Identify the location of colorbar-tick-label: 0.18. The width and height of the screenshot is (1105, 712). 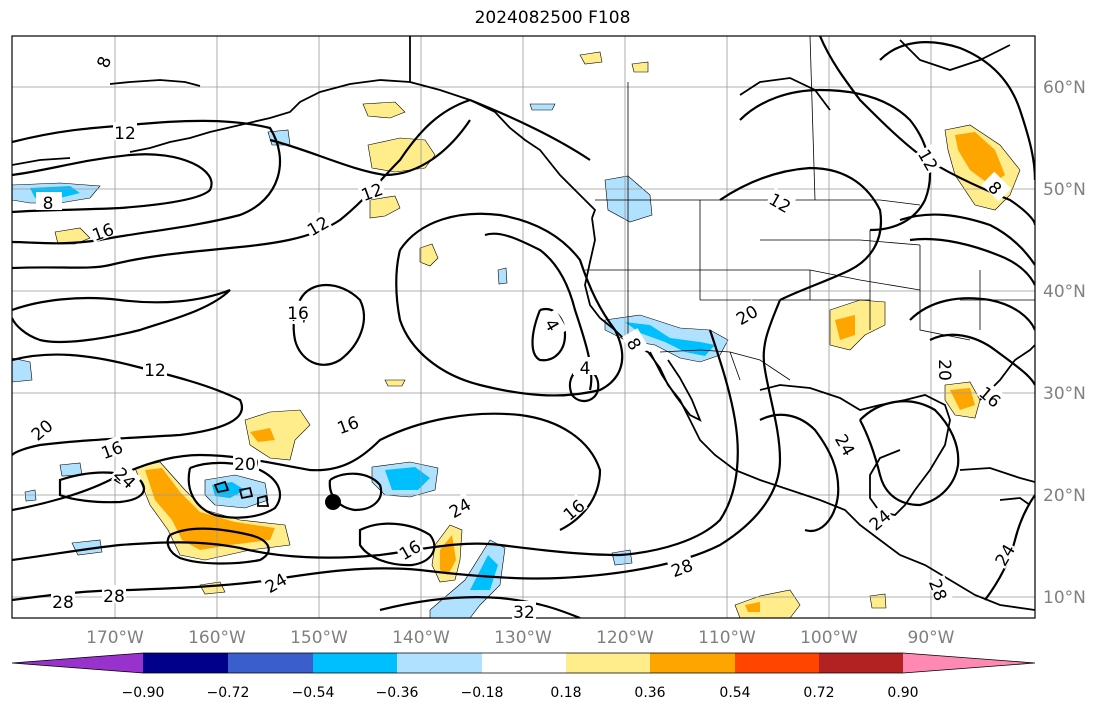
(565, 693).